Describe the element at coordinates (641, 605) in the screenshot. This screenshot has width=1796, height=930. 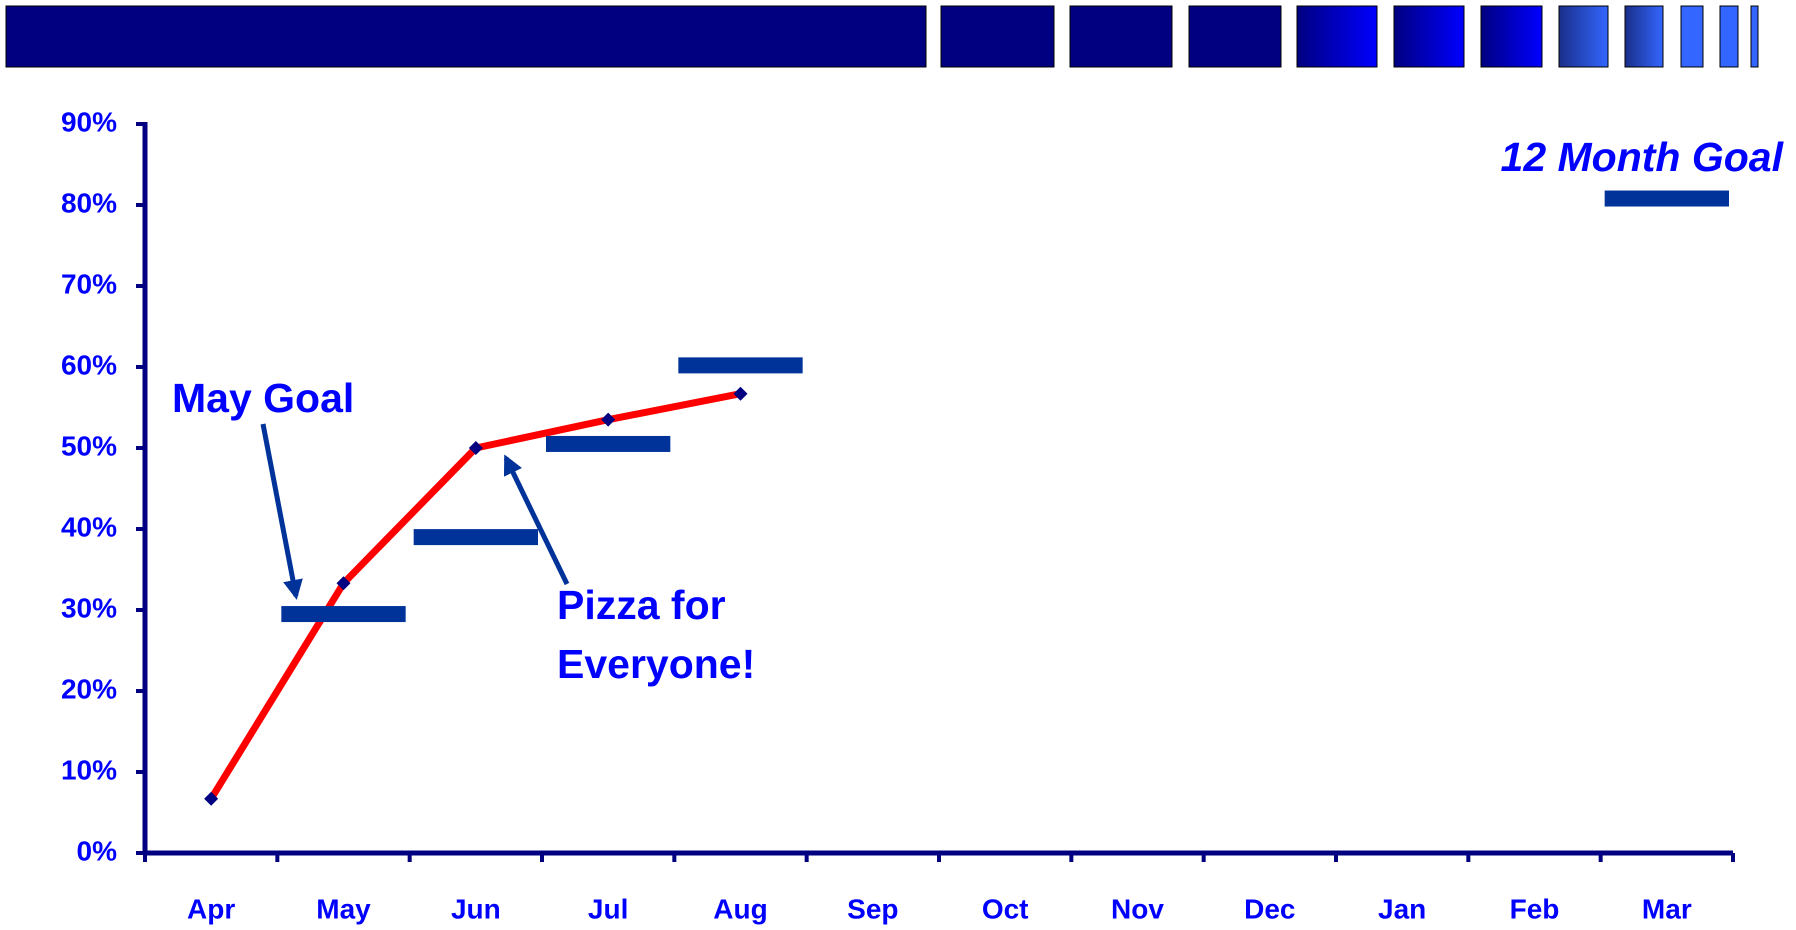
I see `annotation: Pizza for` at that location.